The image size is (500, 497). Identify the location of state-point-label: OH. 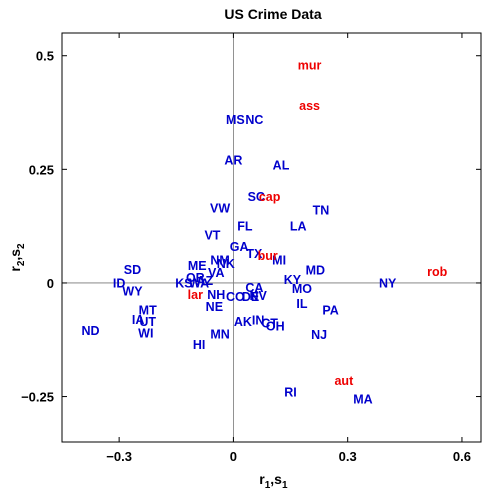
(275, 327).